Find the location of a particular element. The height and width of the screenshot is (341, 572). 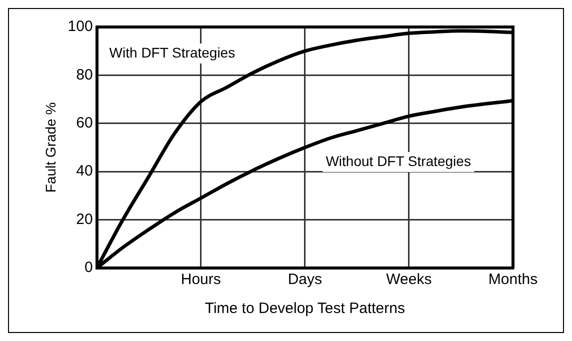

y-tick-label: 0 is located at coordinates (88, 267).